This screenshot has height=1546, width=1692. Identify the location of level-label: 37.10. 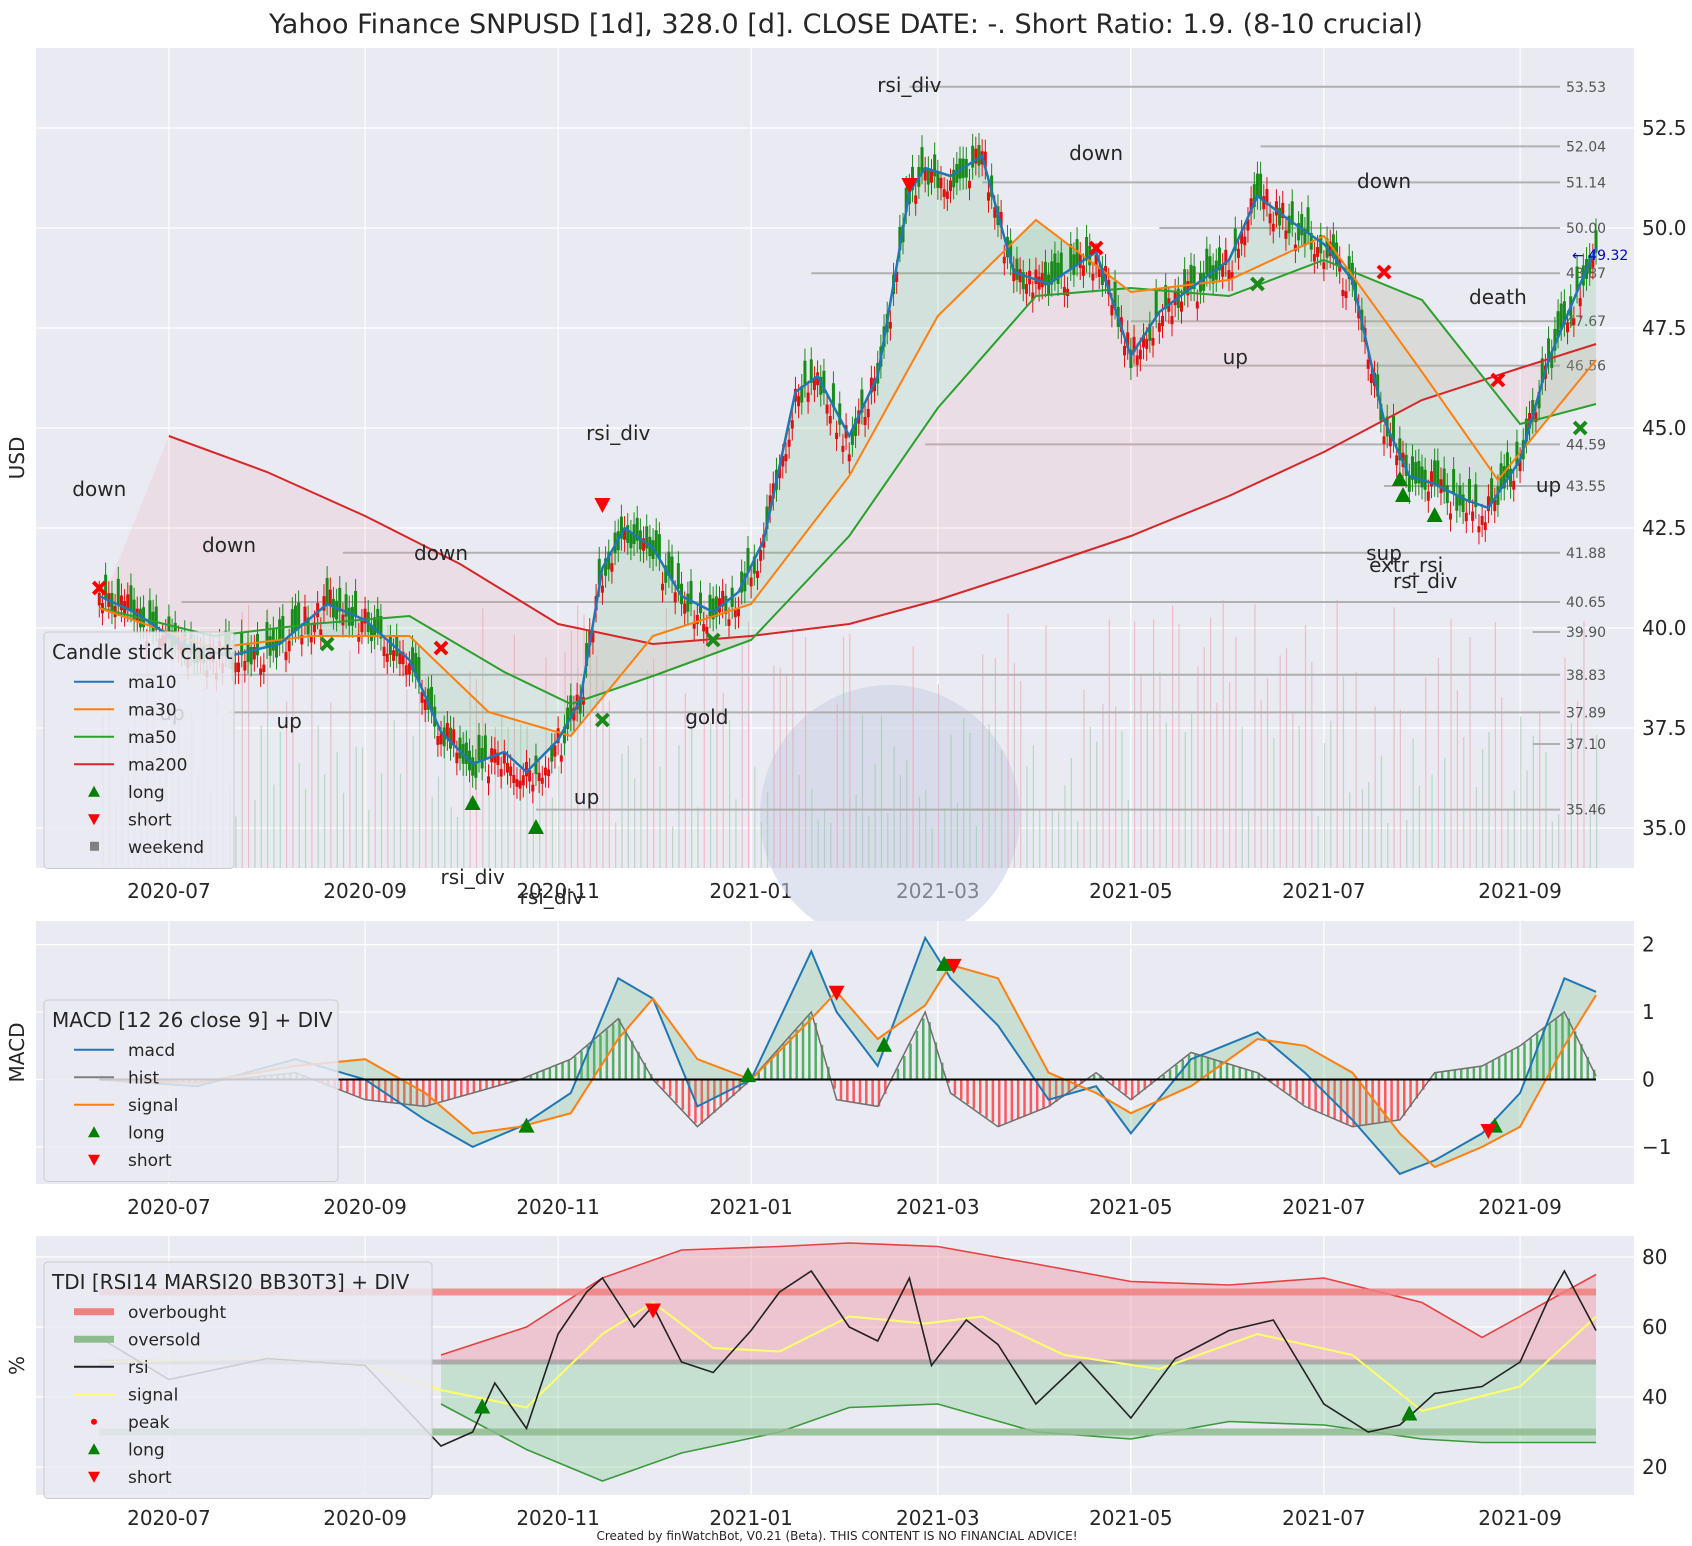
(1586, 745).